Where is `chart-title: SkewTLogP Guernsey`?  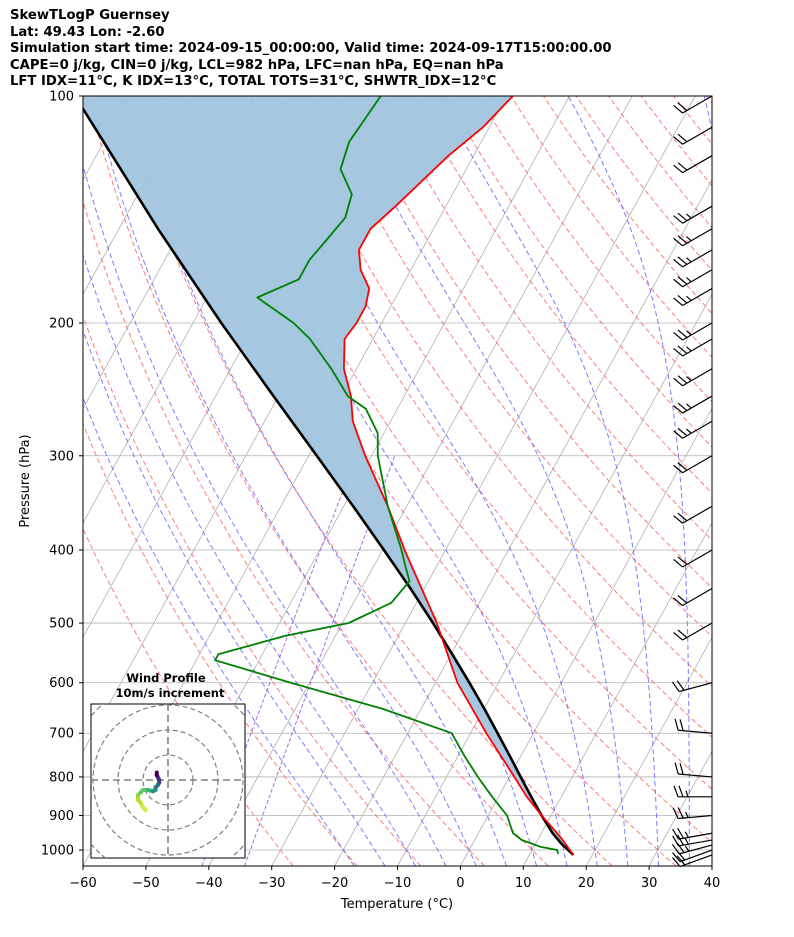 chart-title: SkewTLogP Guernsey is located at coordinates (90, 15).